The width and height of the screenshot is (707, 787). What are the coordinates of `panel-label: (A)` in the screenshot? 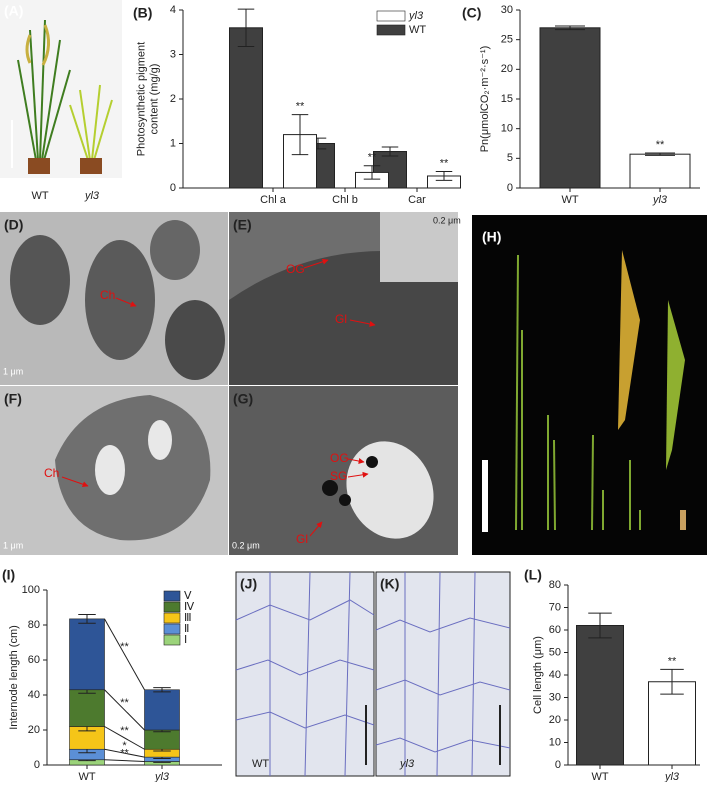 It's located at (13, 11).